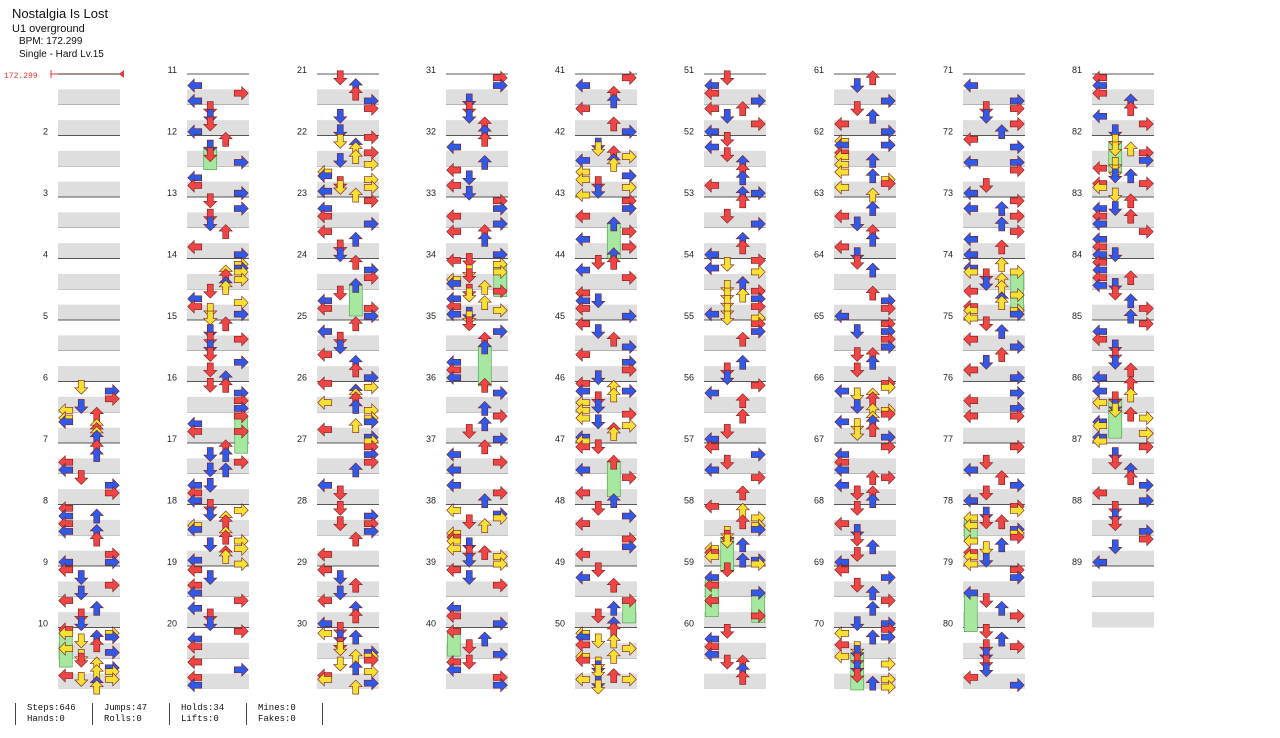 The height and width of the screenshot is (738, 1280). I want to click on measure-number: 72, so click(948, 132).